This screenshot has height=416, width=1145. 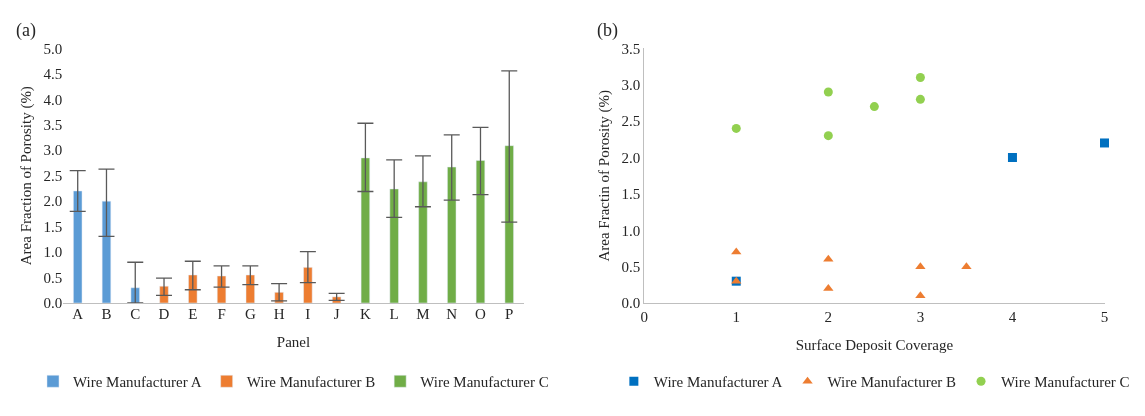 I want to click on x-tick-label: H, so click(x=279, y=314).